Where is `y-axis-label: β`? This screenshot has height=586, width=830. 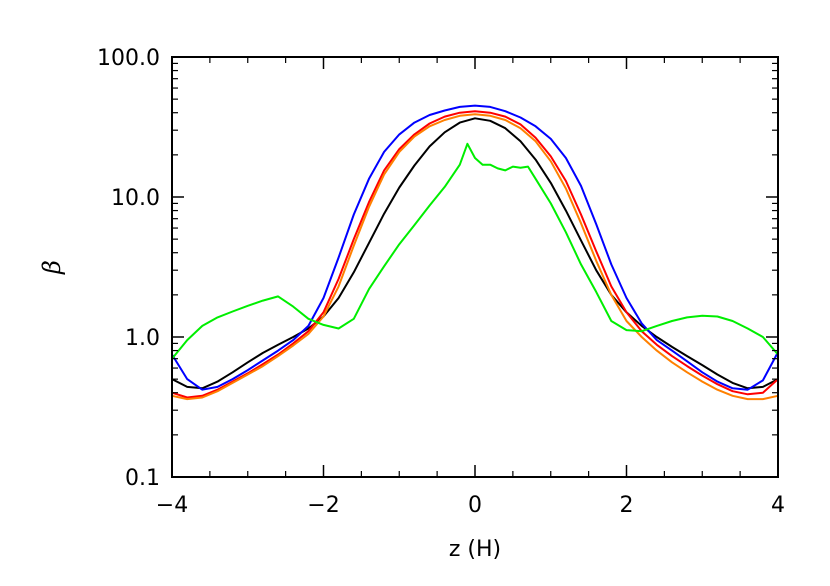 y-axis-label: β is located at coordinates (52, 267).